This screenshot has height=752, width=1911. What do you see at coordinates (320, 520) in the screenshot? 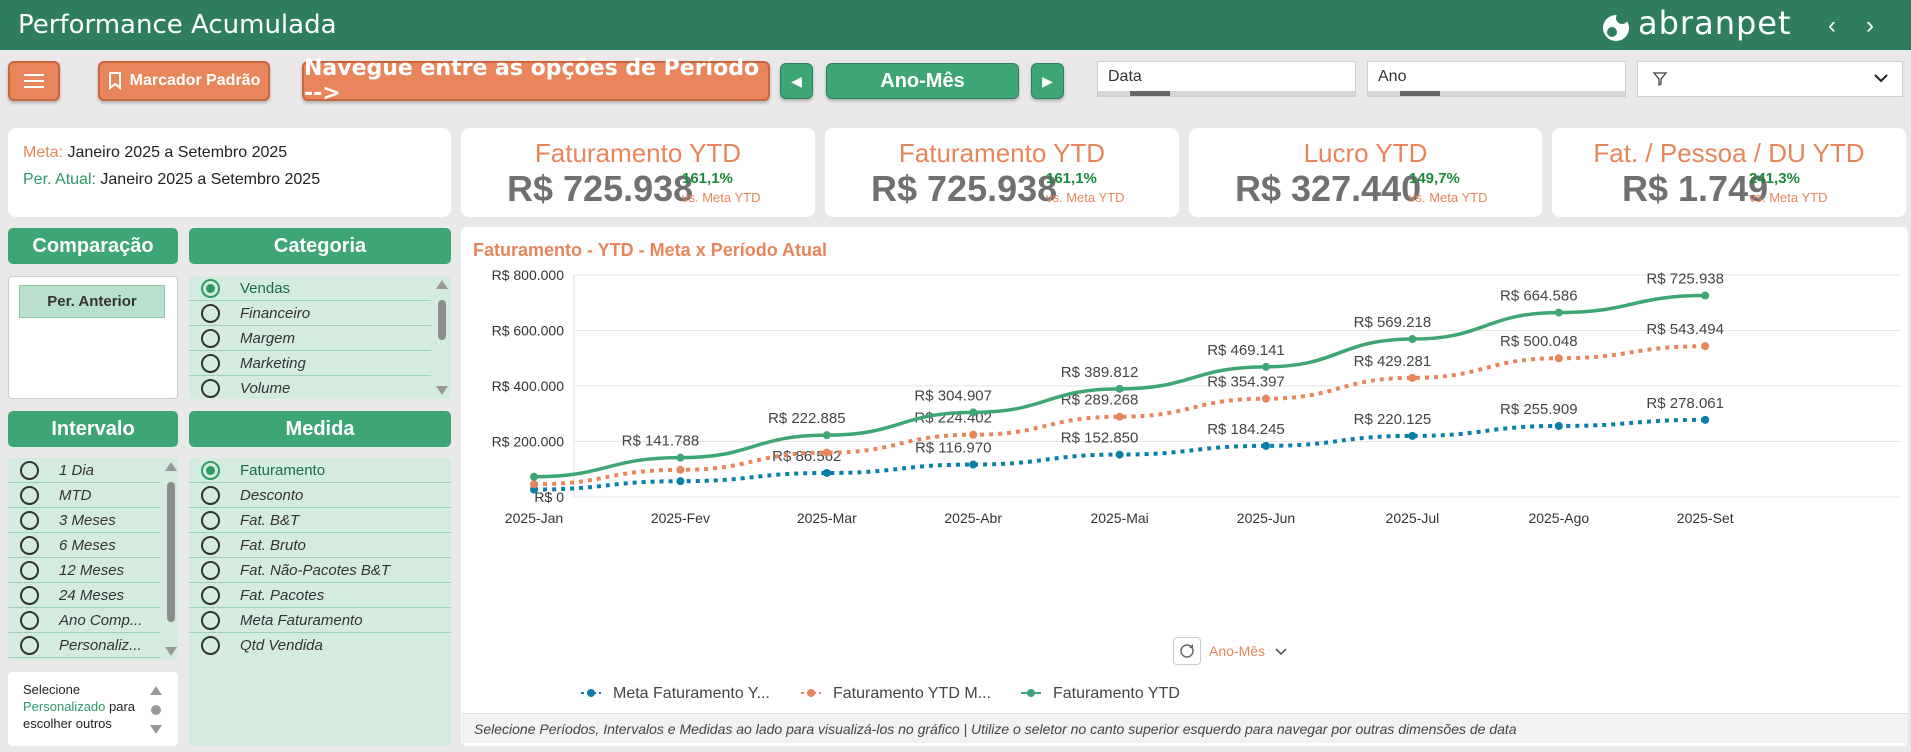
I see `list-item: Fat. B&T` at bounding box center [320, 520].